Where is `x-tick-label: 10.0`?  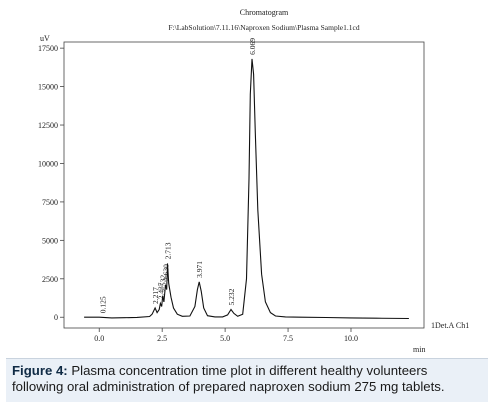 x-tick-label: 10.0 is located at coordinates (351, 338).